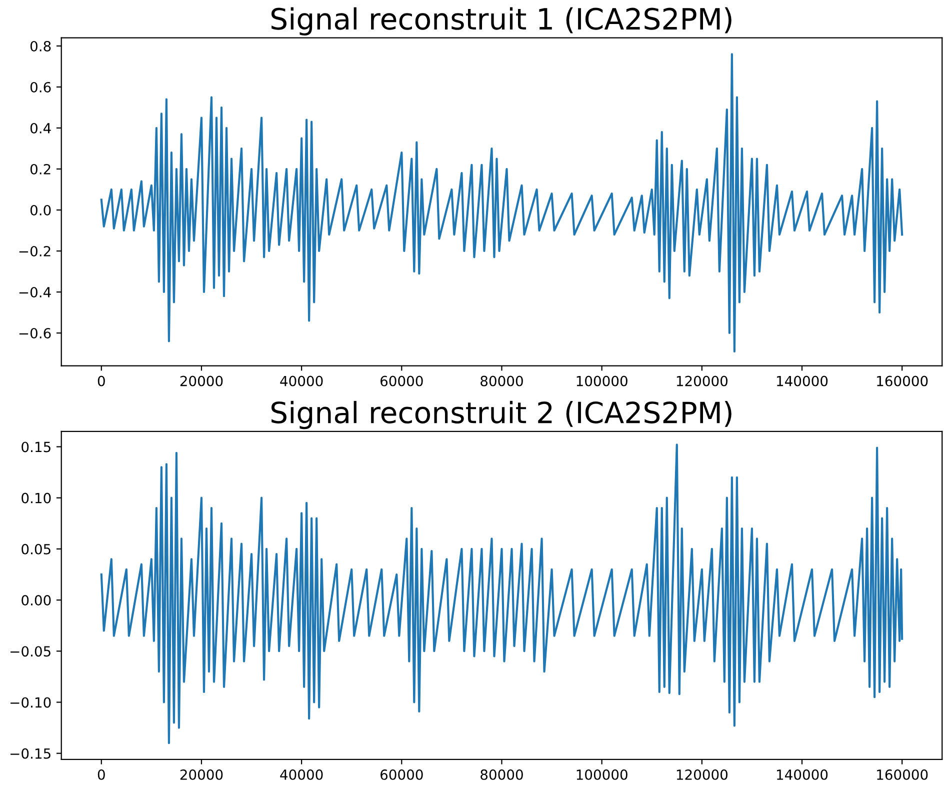 The height and width of the screenshot is (787, 944). What do you see at coordinates (34, 251) in the screenshot?
I see `y-tick-label: −0.2` at bounding box center [34, 251].